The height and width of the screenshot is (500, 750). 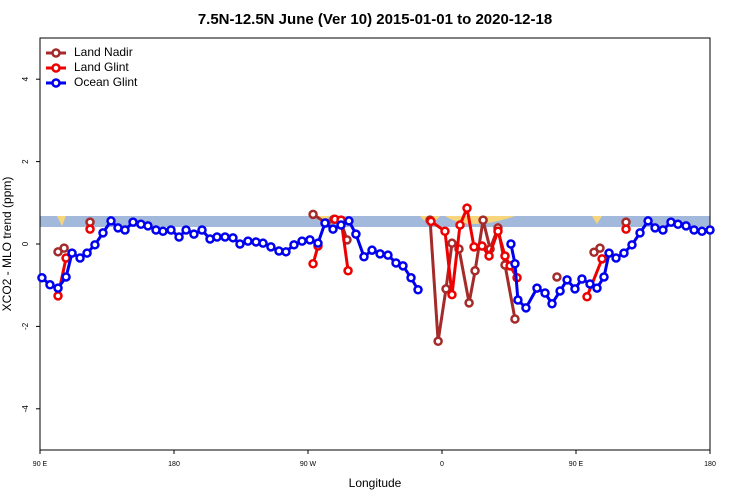 I want to click on y-tick-label: 2, so click(x=25, y=161).